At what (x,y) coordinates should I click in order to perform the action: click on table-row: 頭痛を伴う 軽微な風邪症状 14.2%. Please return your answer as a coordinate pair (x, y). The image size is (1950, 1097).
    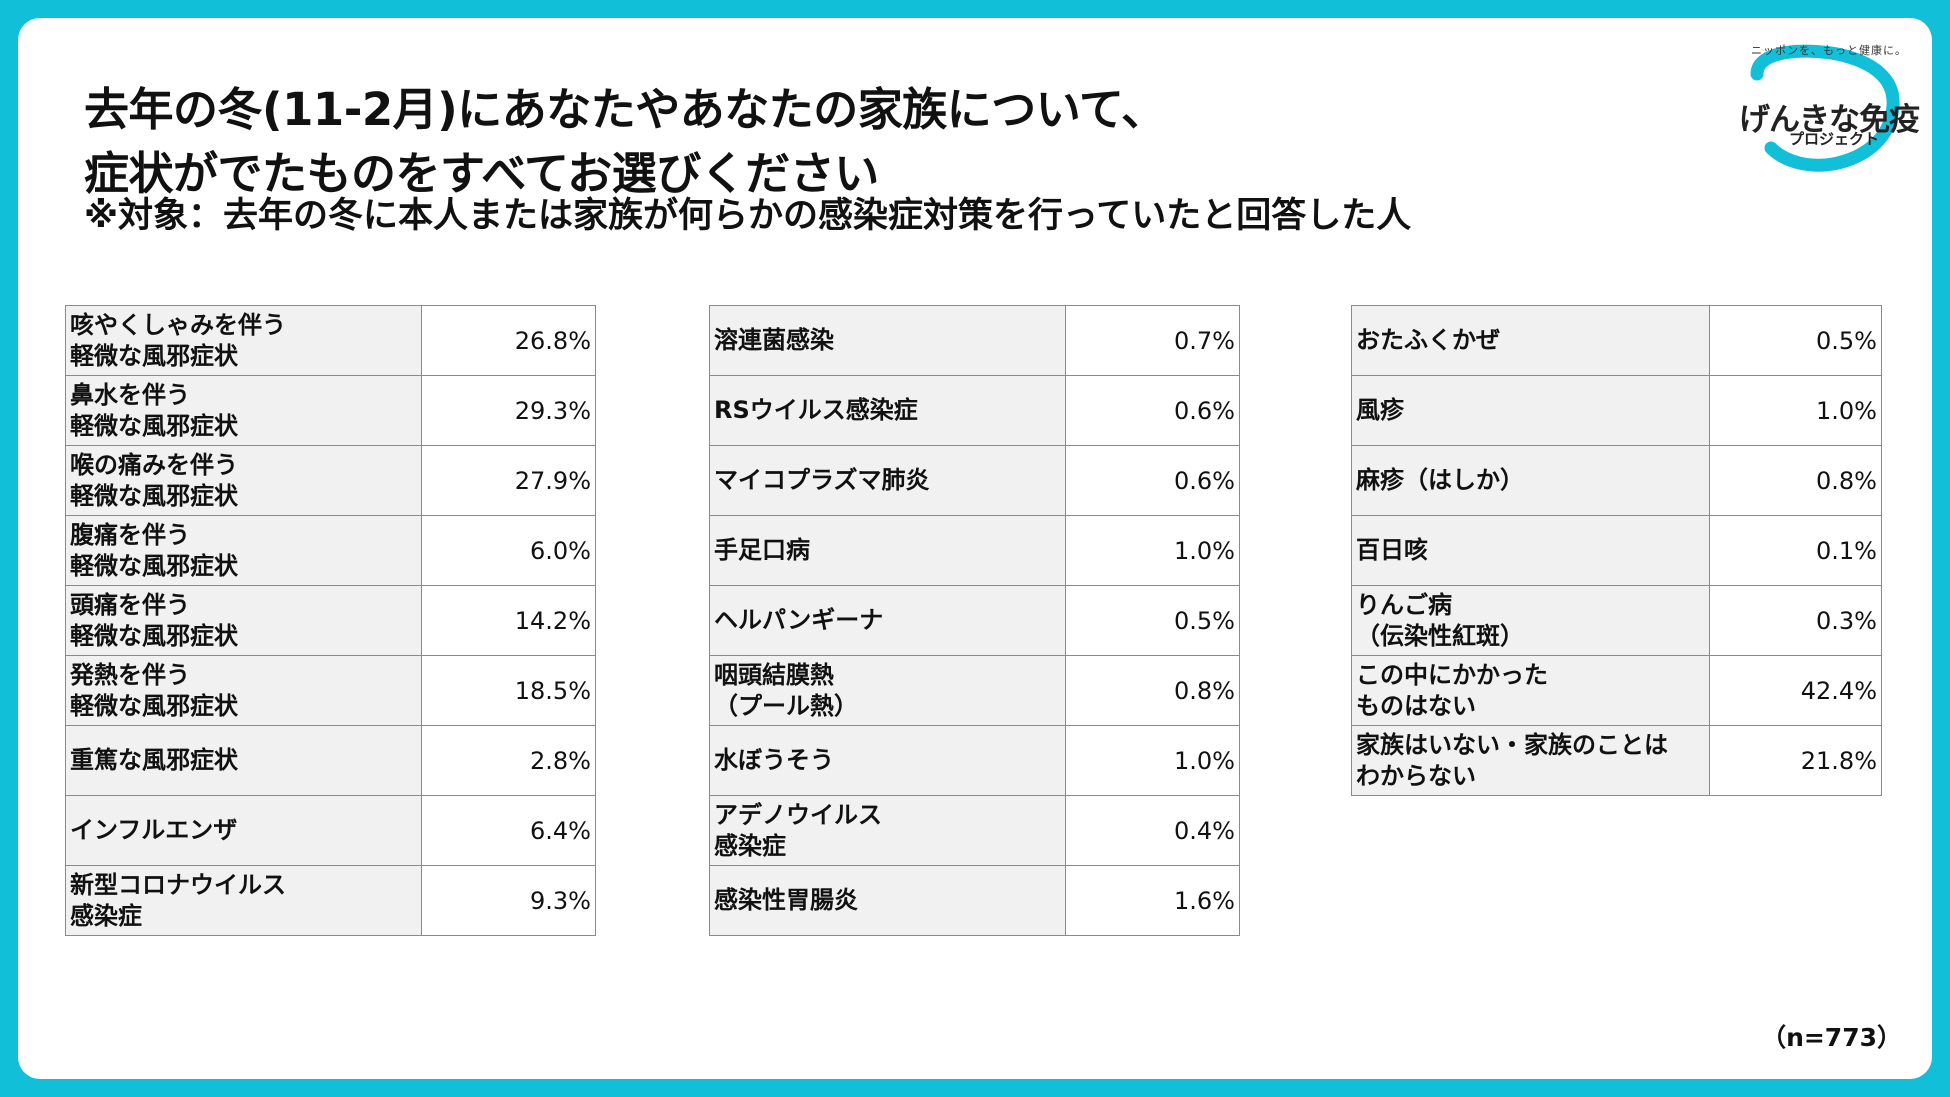
    Looking at the image, I should click on (330, 620).